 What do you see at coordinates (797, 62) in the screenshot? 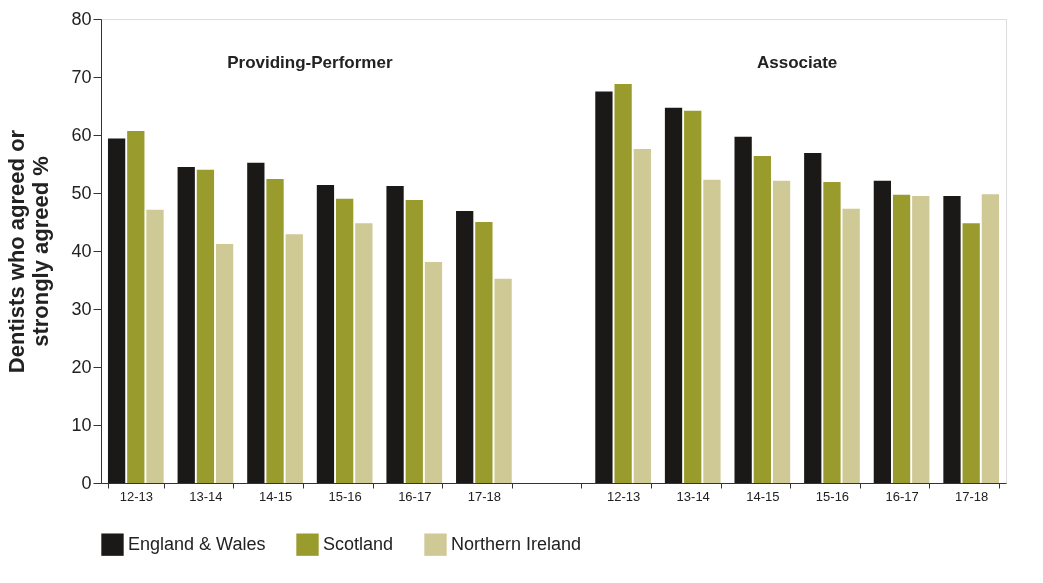
I see `annotation: Associate` at bounding box center [797, 62].